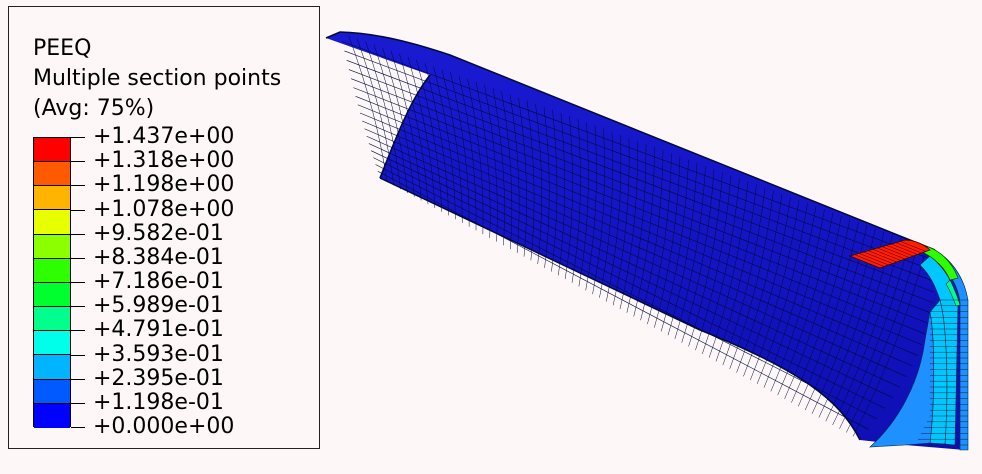 This screenshot has width=982, height=474. Describe the element at coordinates (164, 426) in the screenshot. I see `legend-level-label: +0.000e+00` at that location.